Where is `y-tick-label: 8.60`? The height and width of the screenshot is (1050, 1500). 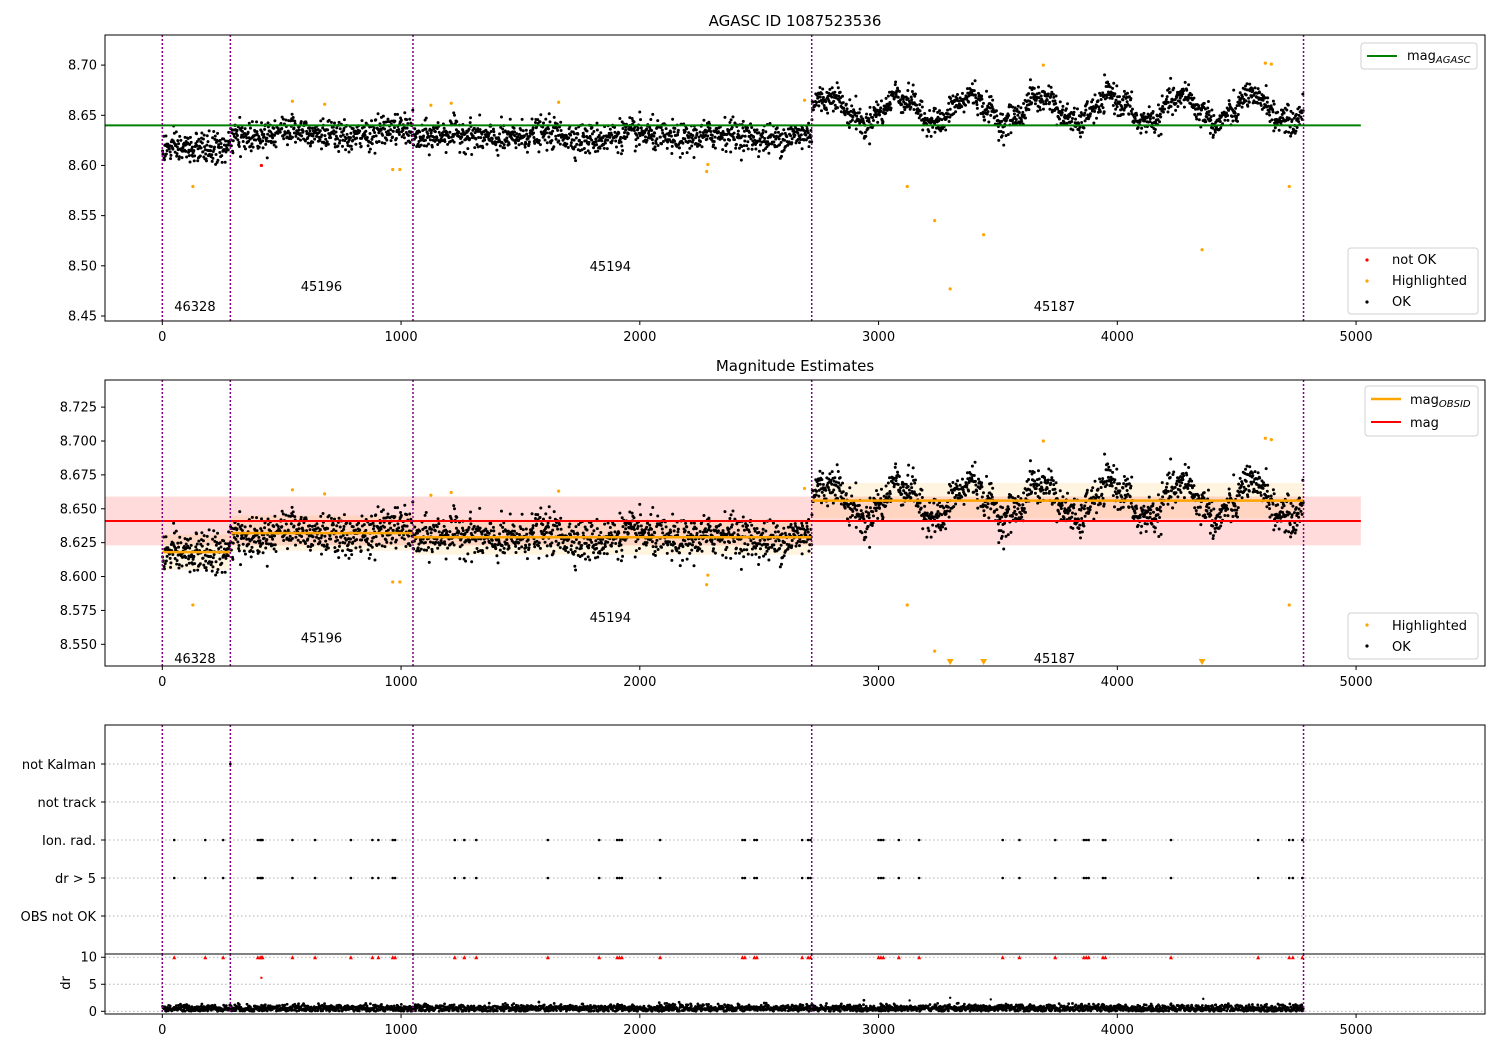 y-tick-label: 8.60 is located at coordinates (82, 166).